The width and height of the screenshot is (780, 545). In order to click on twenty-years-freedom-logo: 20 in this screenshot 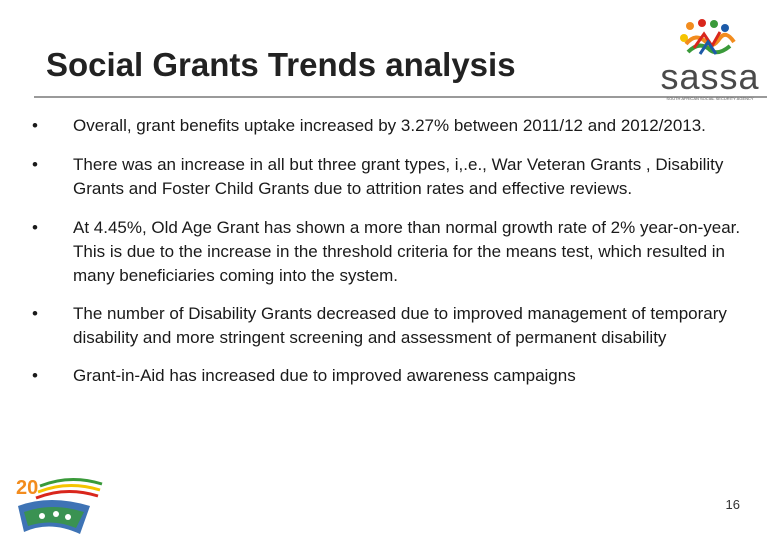, I will do `click(60, 506)`.